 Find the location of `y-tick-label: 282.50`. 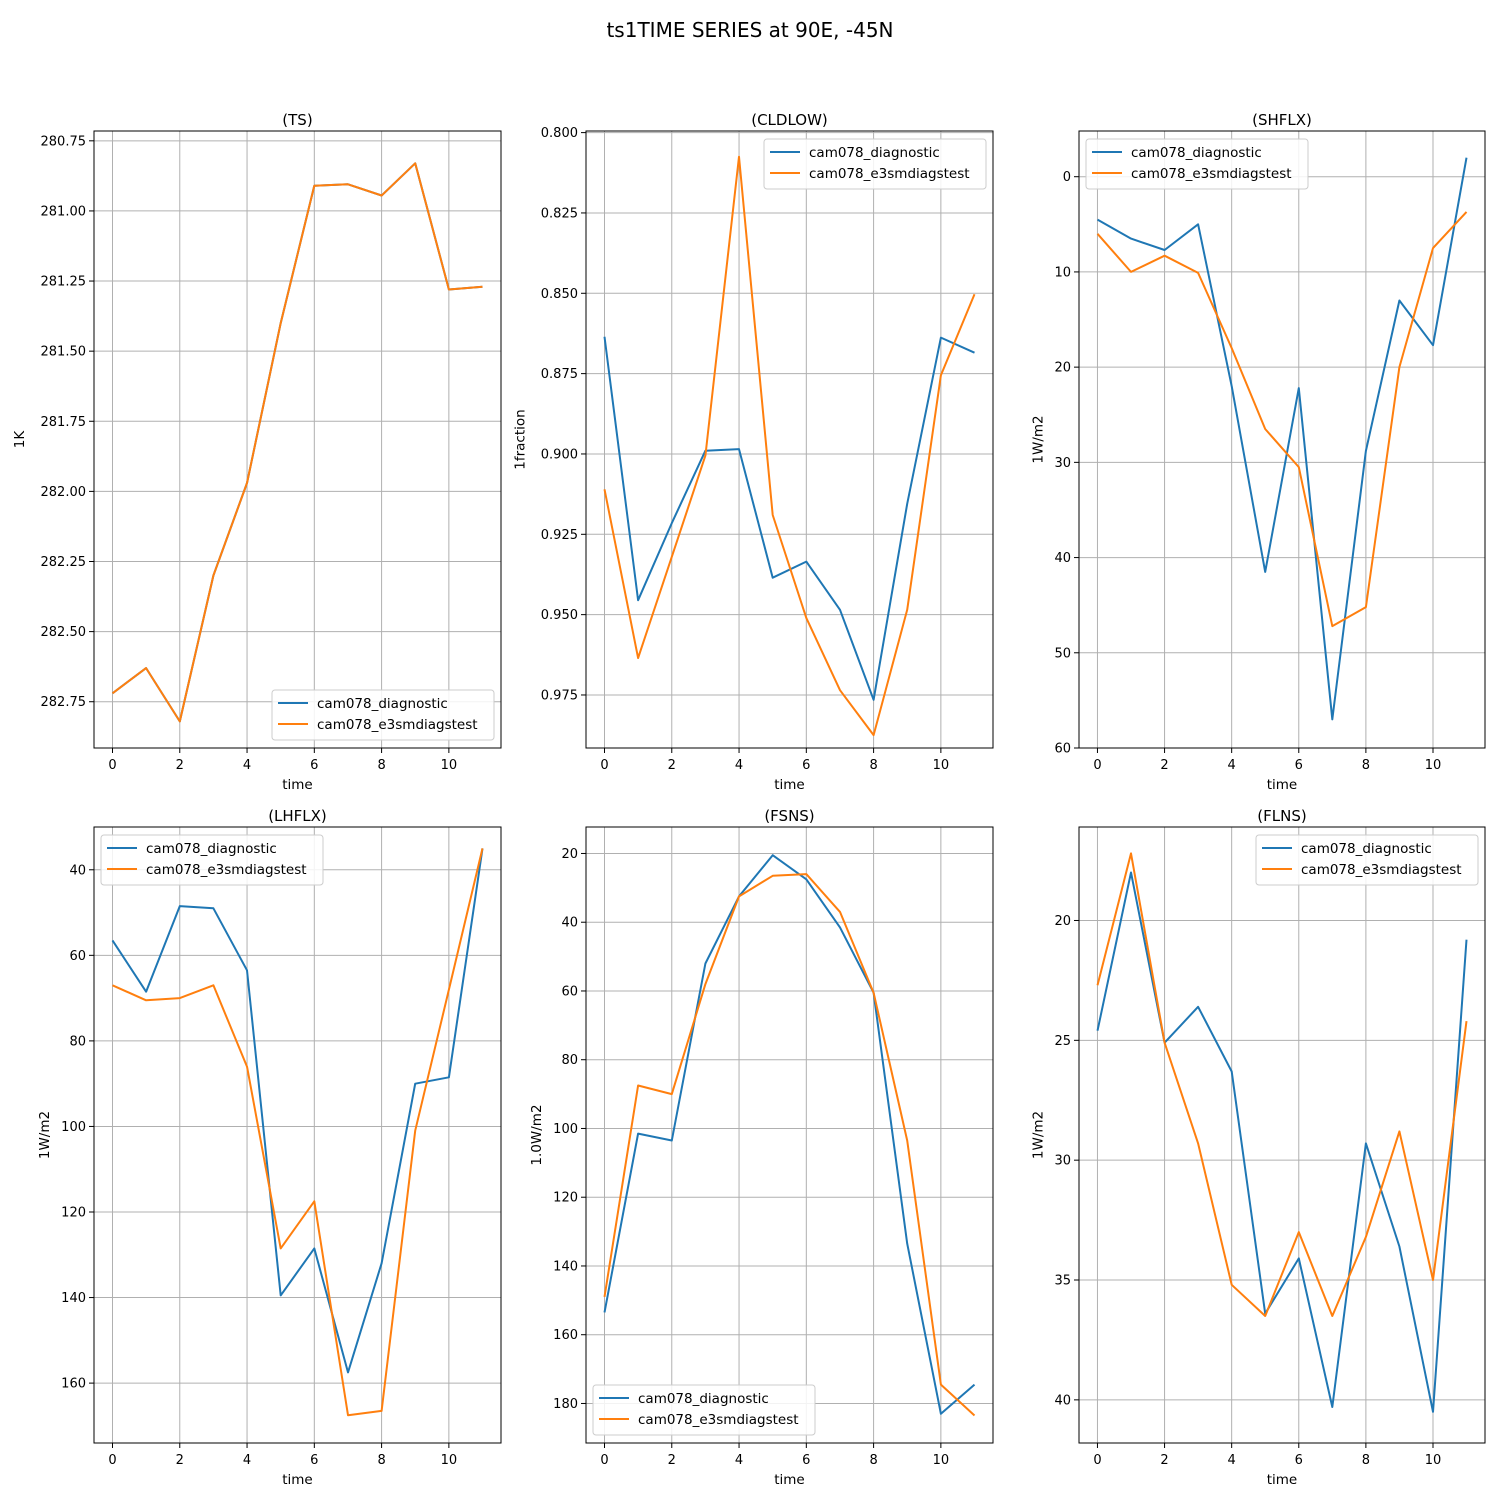

y-tick-label: 282.50 is located at coordinates (64, 632).